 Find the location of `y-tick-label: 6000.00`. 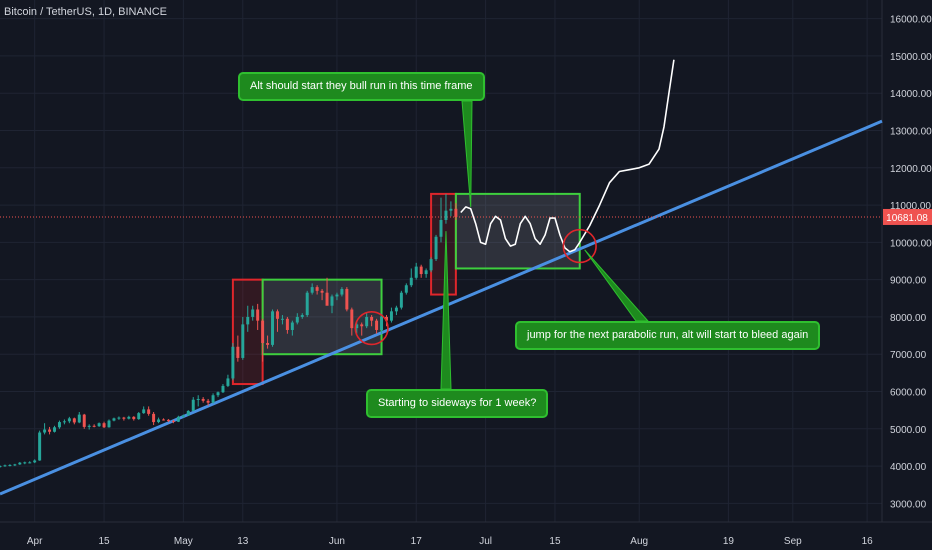

y-tick-label: 6000.00 is located at coordinates (908, 393).